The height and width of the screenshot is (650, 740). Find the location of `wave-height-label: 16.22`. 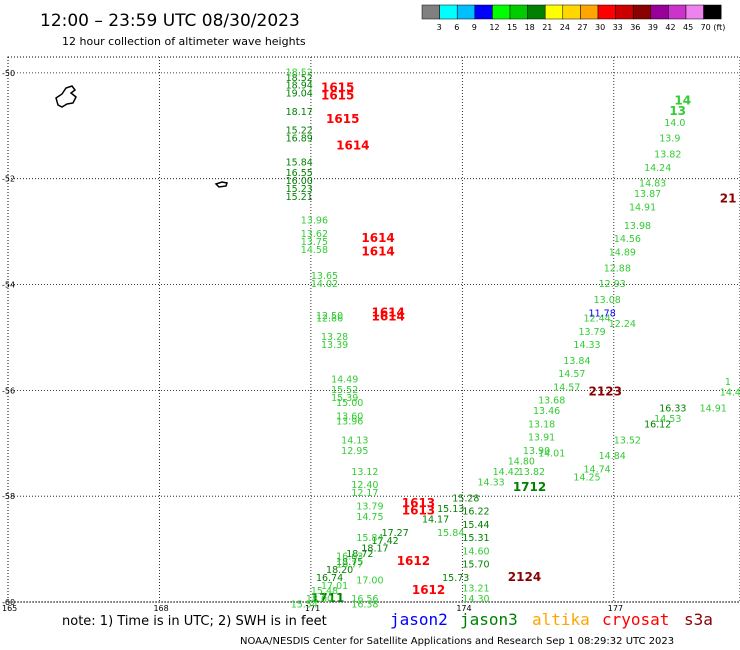

wave-height-label: 16.22 is located at coordinates (475, 512).